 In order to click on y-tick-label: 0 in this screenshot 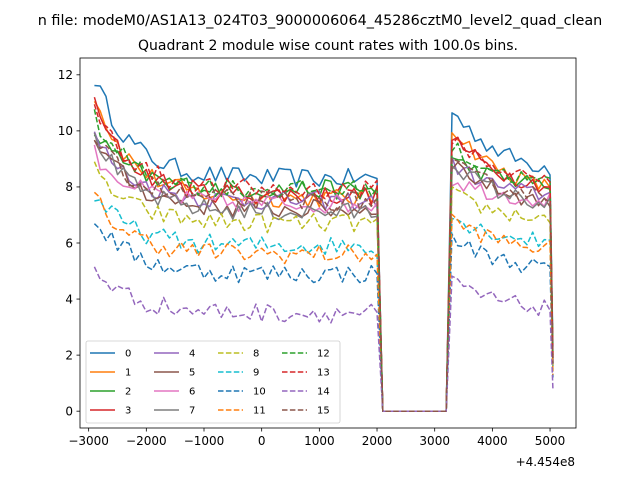, I will do `click(69, 411)`.